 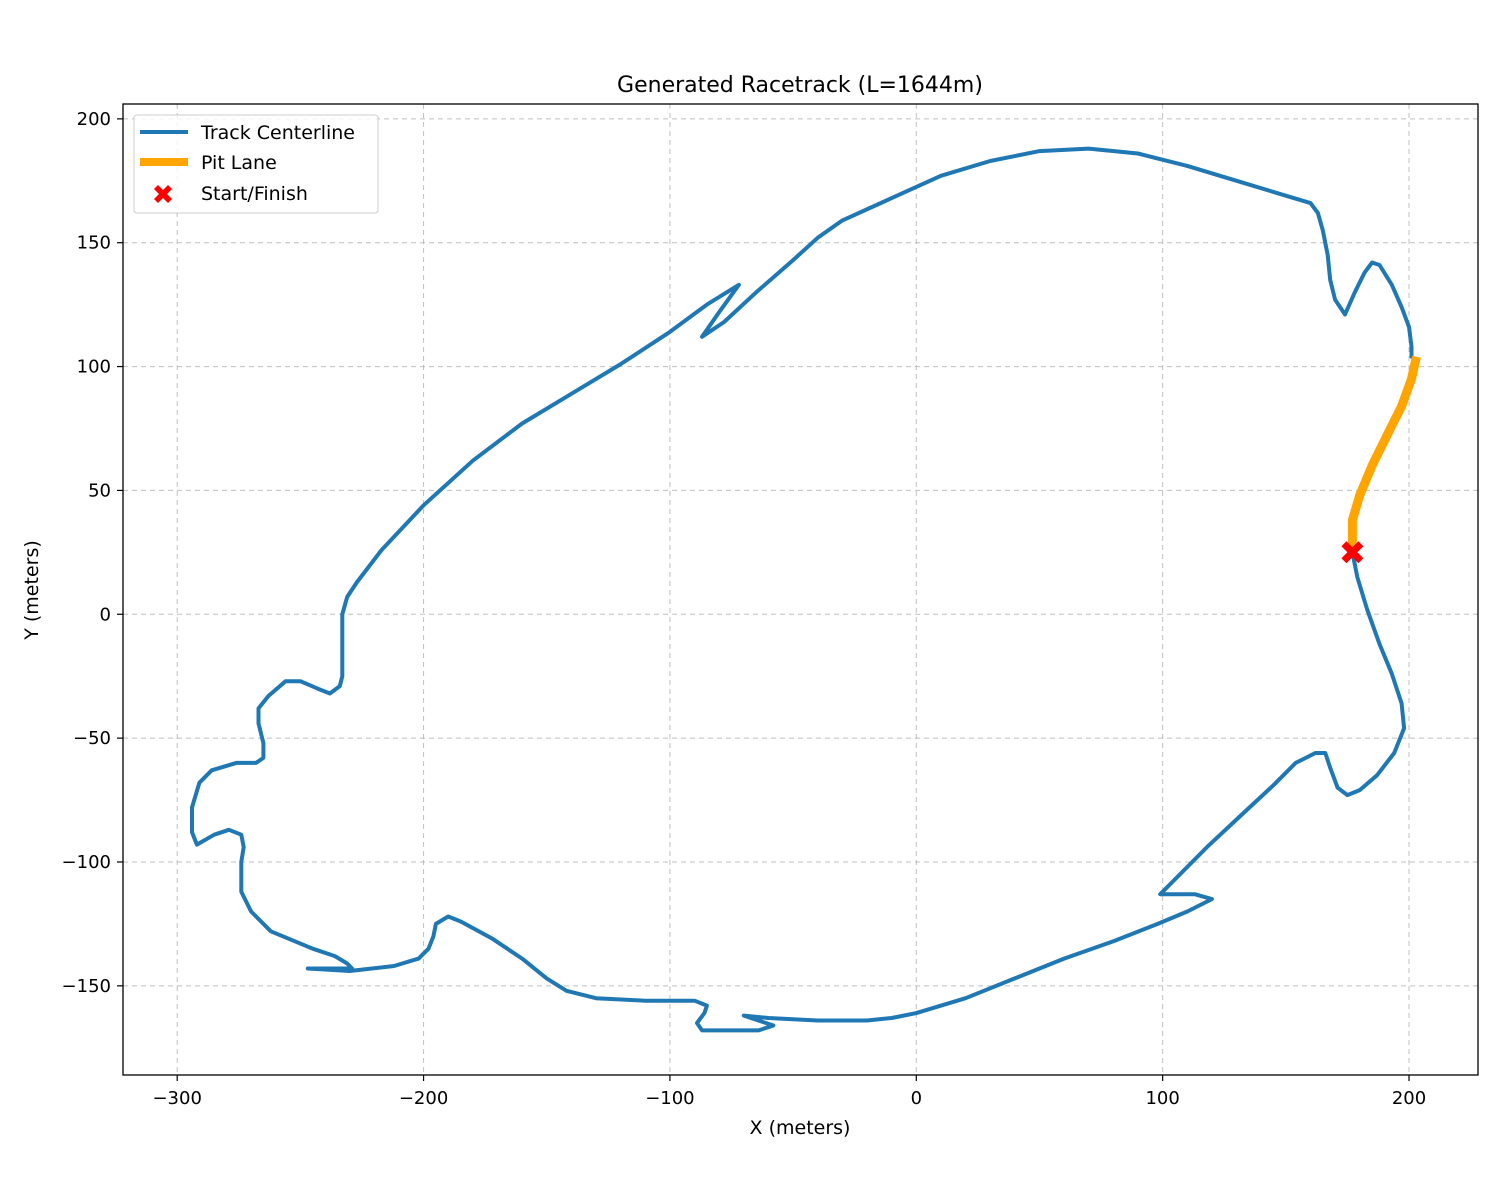 What do you see at coordinates (669, 1098) in the screenshot?
I see `x-tick-label: −100` at bounding box center [669, 1098].